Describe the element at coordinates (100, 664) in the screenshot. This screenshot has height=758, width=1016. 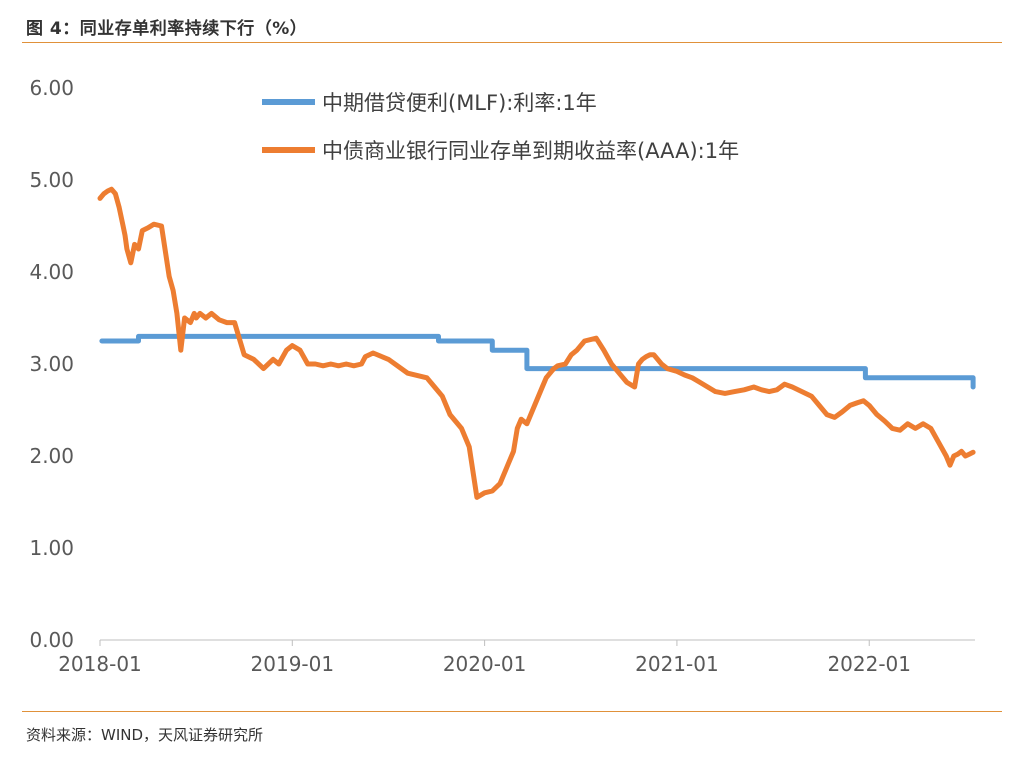
I see `x-tick-label: 2018-01` at that location.